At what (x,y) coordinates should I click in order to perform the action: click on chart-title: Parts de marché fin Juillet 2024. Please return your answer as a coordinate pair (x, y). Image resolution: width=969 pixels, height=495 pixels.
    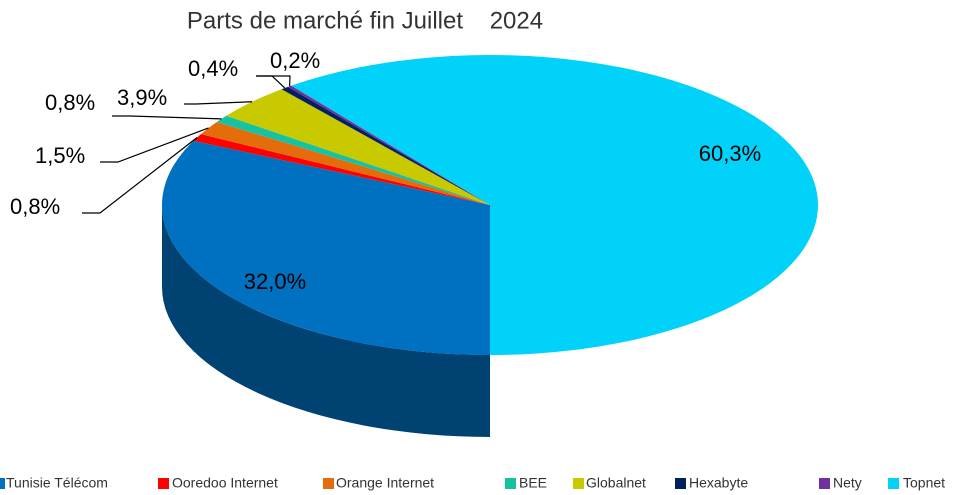
    Looking at the image, I should click on (365, 20).